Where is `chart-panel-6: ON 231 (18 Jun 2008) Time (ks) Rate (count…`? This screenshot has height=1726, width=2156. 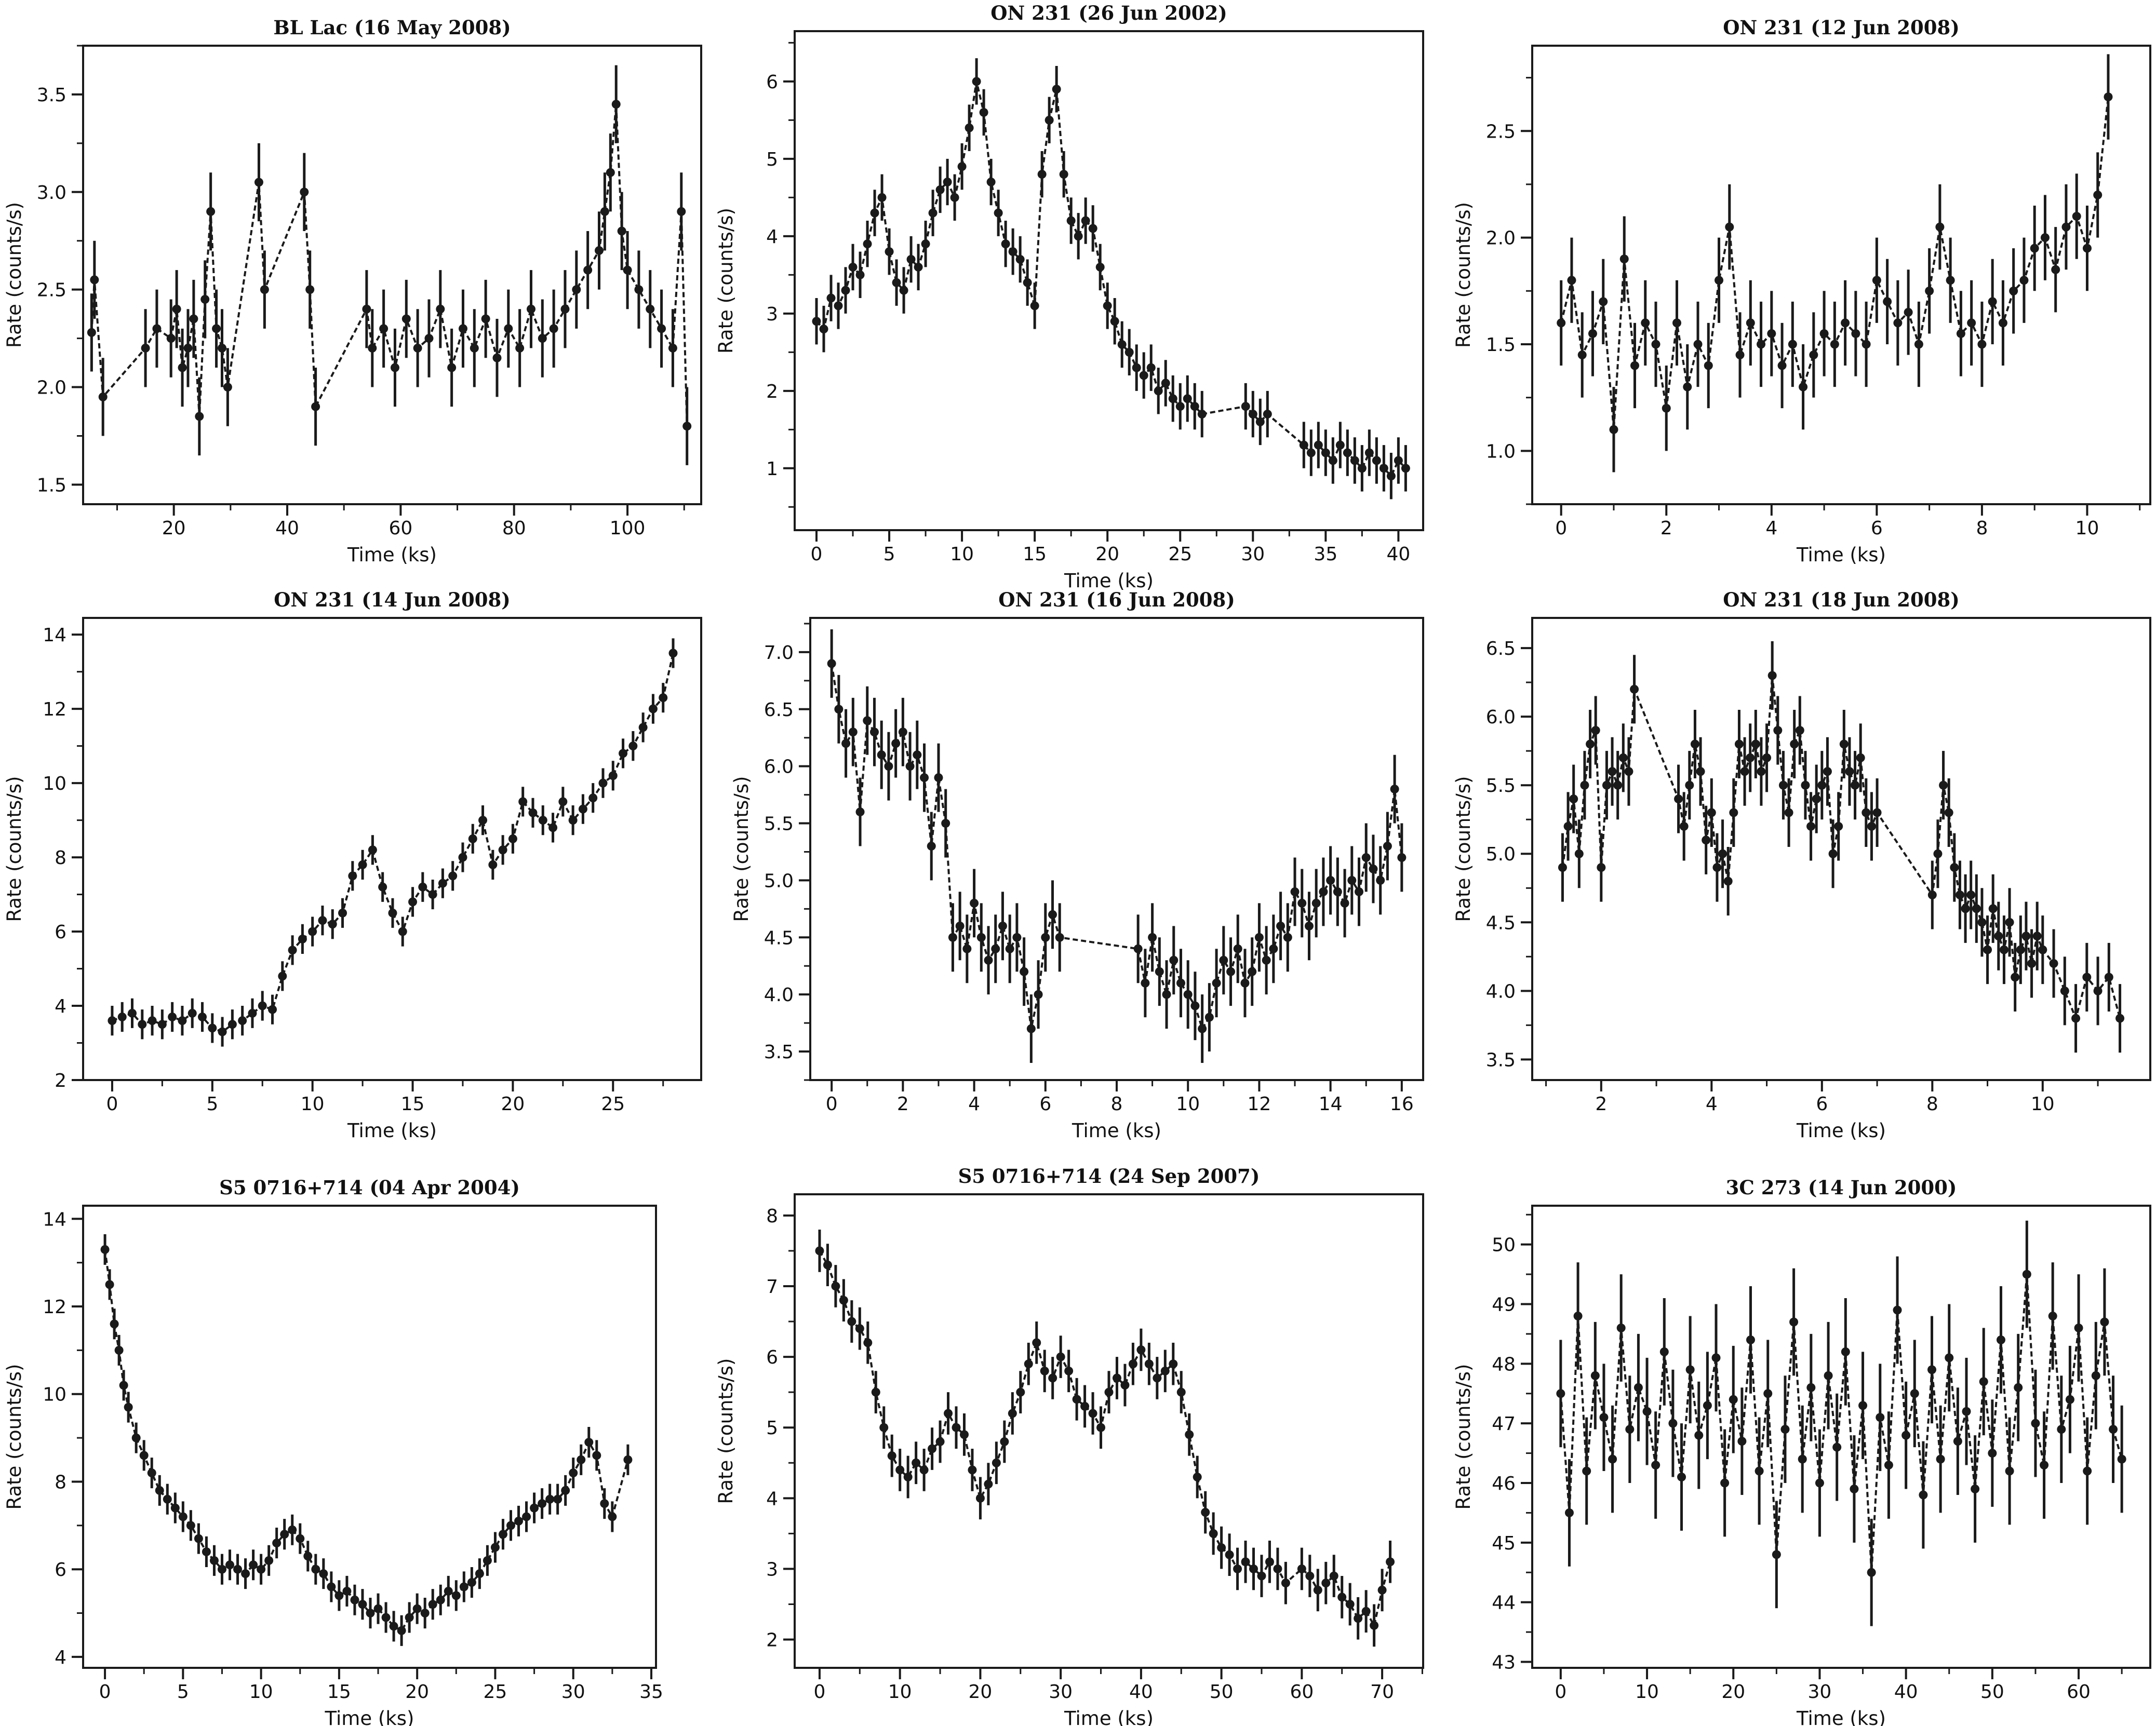
chart-panel-6: ON 231 (18 Jun 2008) Time (ks) Rate (count… is located at coordinates (1801, 865).